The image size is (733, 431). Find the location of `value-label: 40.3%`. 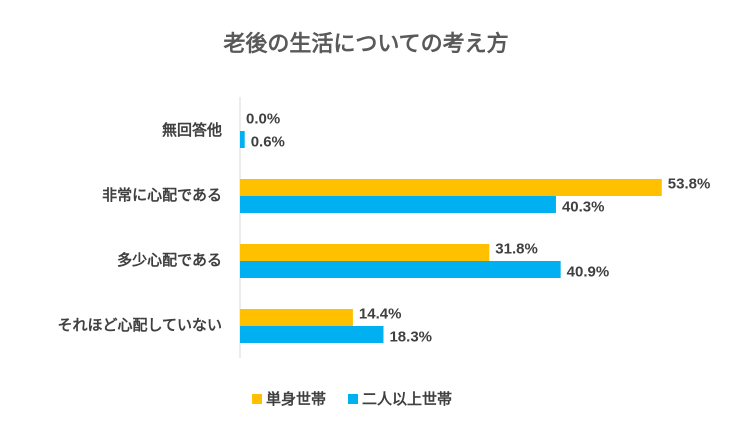

value-label: 40.3% is located at coordinates (583, 206).